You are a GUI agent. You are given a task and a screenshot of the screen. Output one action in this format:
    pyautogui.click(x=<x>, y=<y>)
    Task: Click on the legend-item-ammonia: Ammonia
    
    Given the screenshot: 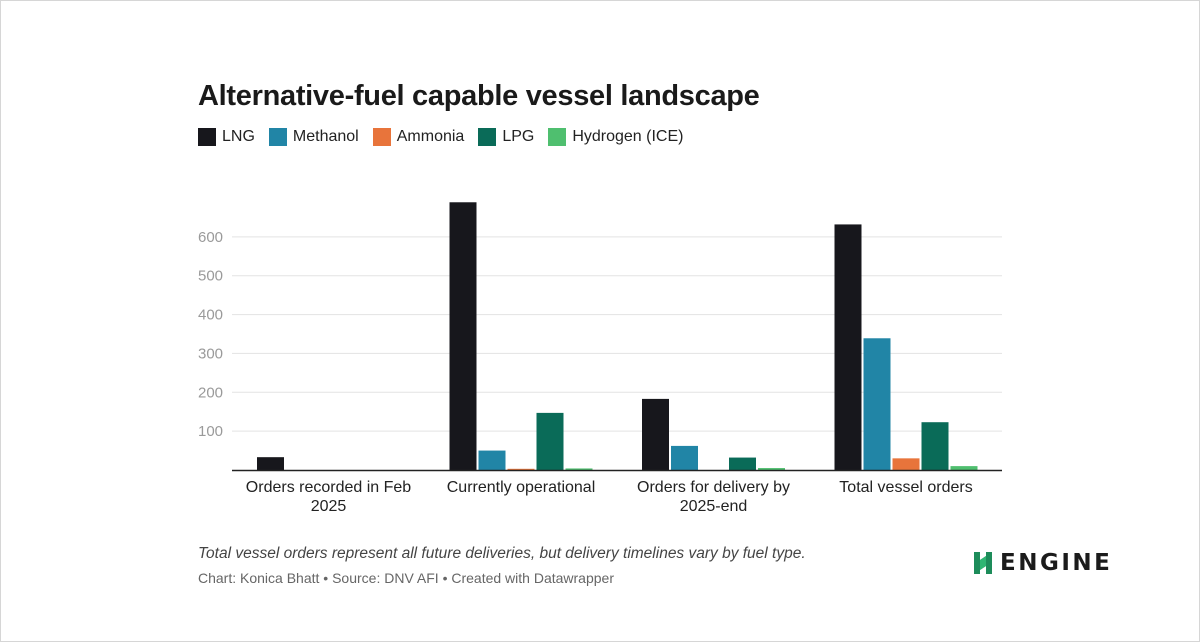 What is the action you would take?
    pyautogui.click(x=418, y=137)
    